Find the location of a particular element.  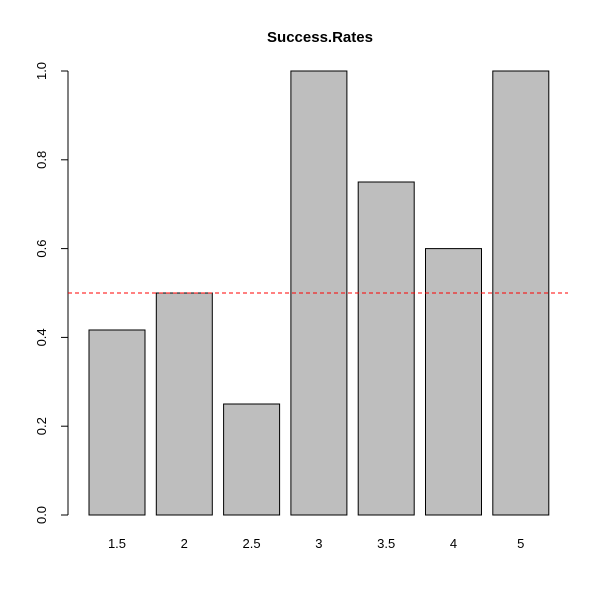

y-tick-label: 0.6 is located at coordinates (41, 249).